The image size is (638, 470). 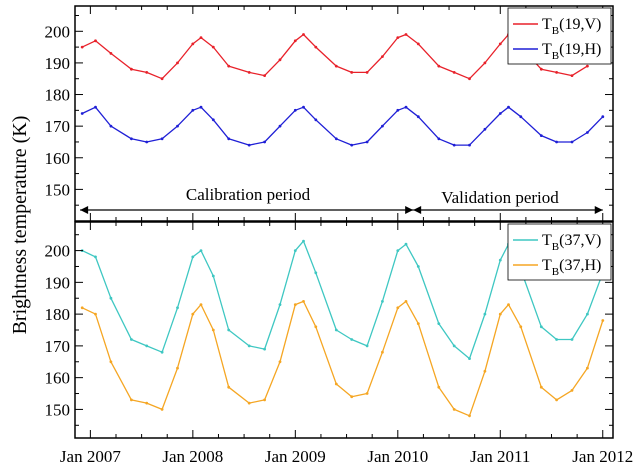 What do you see at coordinates (500, 456) in the screenshot?
I see `x-tick-label: Jan 2011` at bounding box center [500, 456].